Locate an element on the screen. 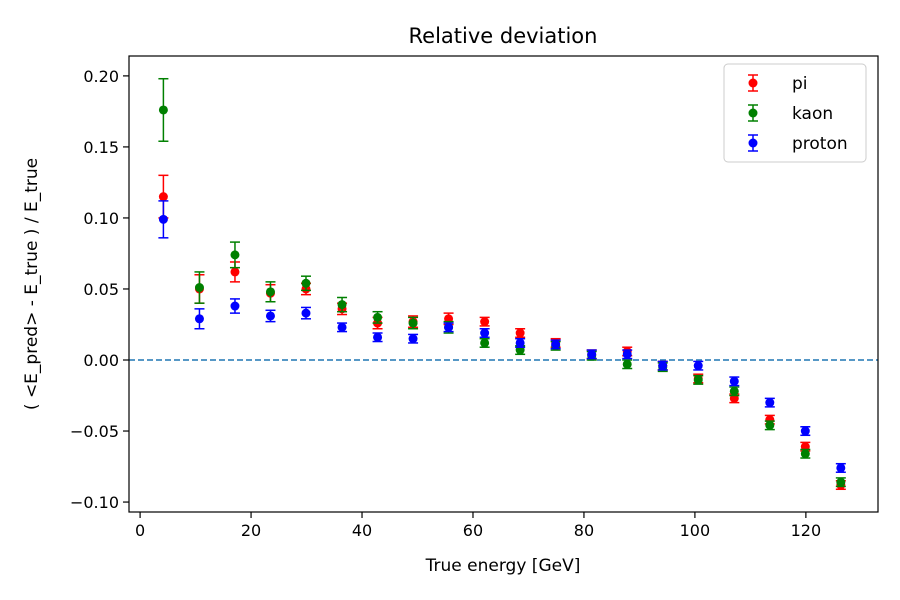 The width and height of the screenshot is (900, 600). y-tick-label: 0.05 is located at coordinates (101, 289).